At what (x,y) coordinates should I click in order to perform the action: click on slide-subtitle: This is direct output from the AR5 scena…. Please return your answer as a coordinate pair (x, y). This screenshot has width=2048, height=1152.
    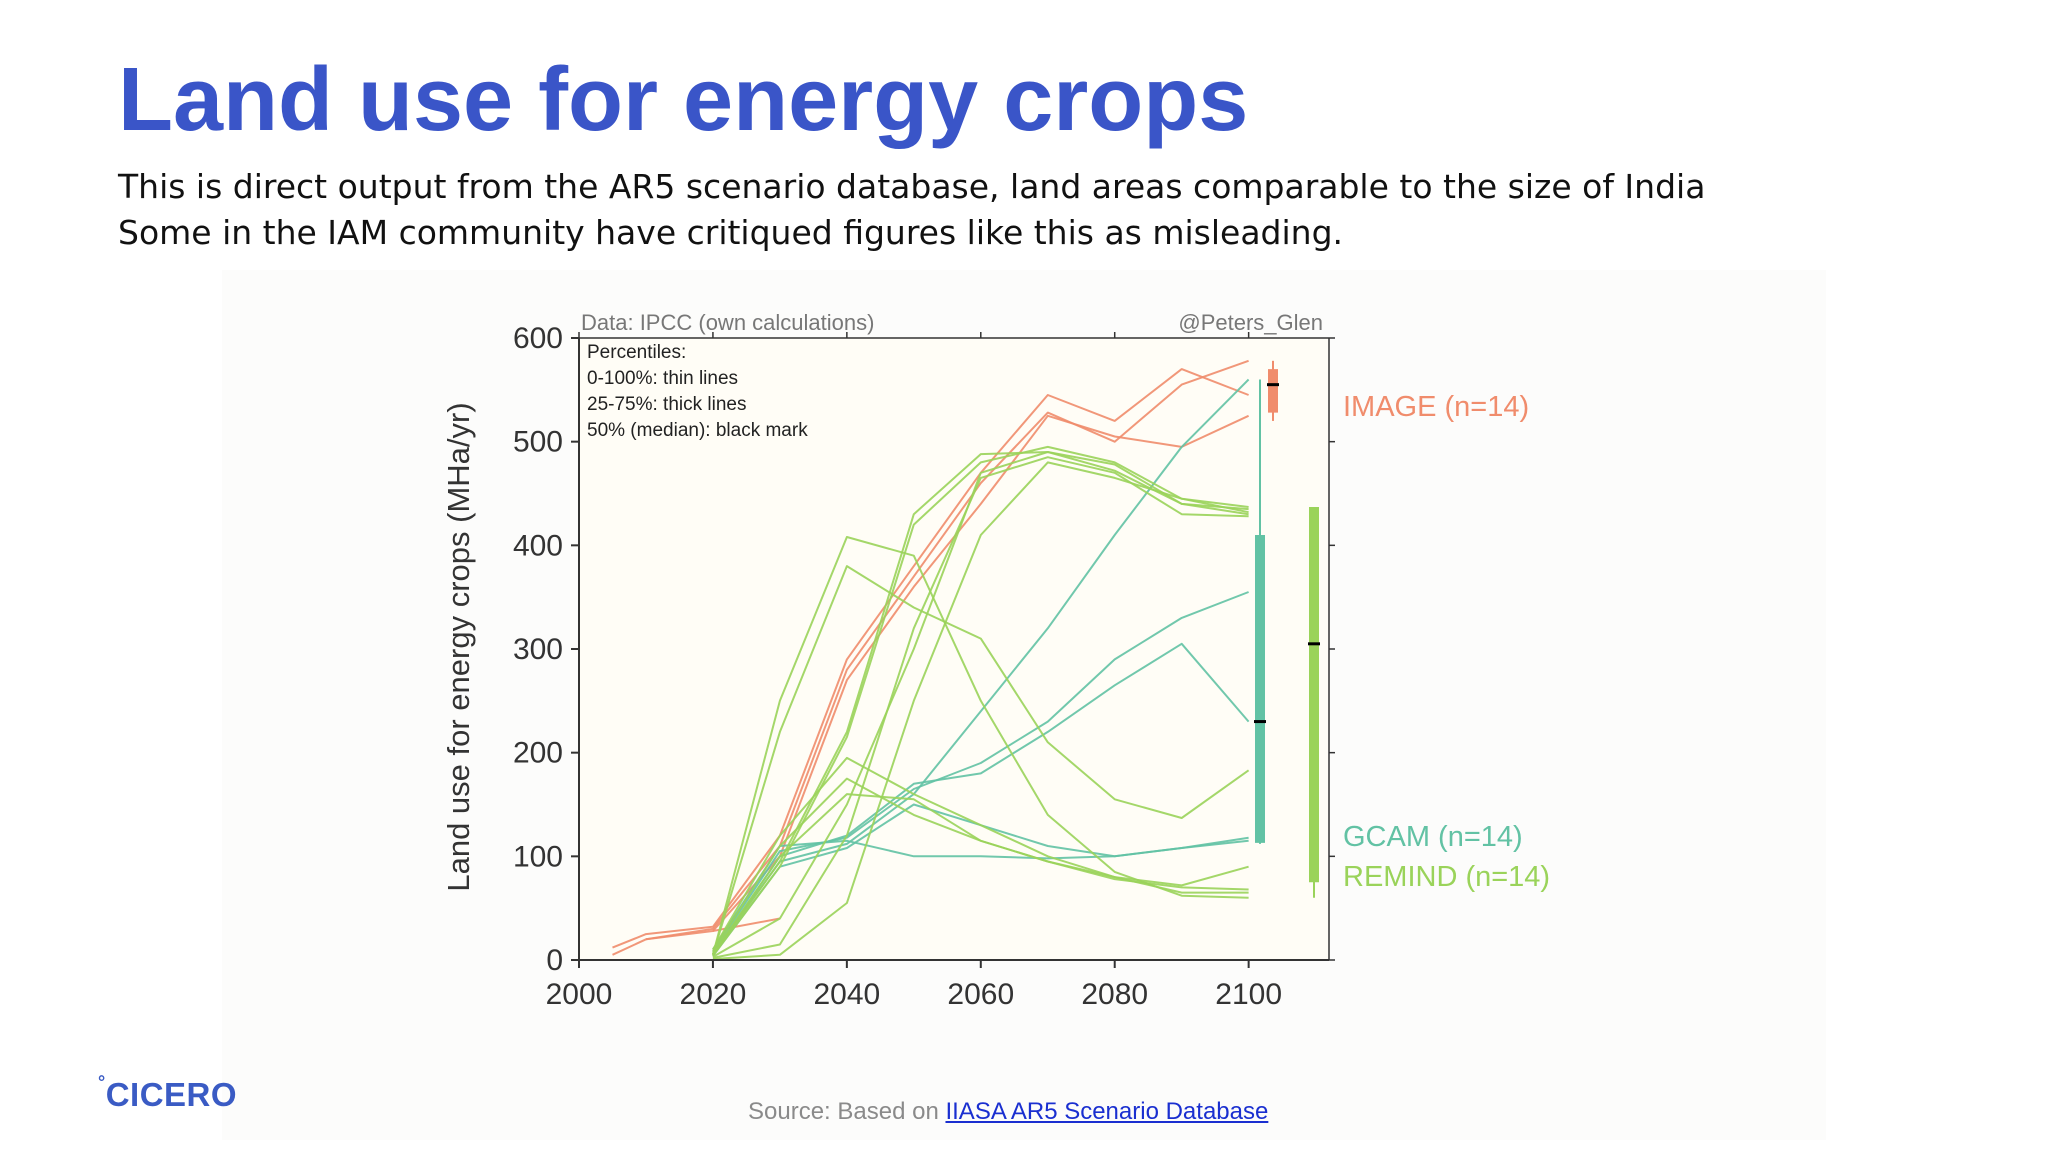
    Looking at the image, I should click on (911, 210).